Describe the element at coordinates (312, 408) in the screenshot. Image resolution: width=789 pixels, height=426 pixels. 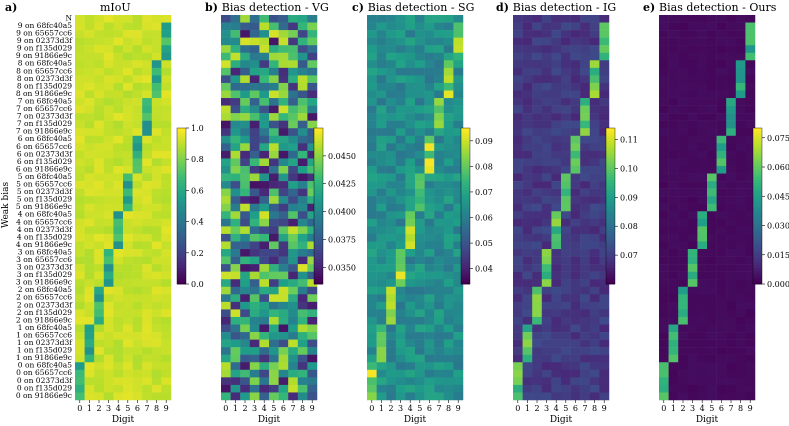
I see `x-tick-label: 9` at that location.